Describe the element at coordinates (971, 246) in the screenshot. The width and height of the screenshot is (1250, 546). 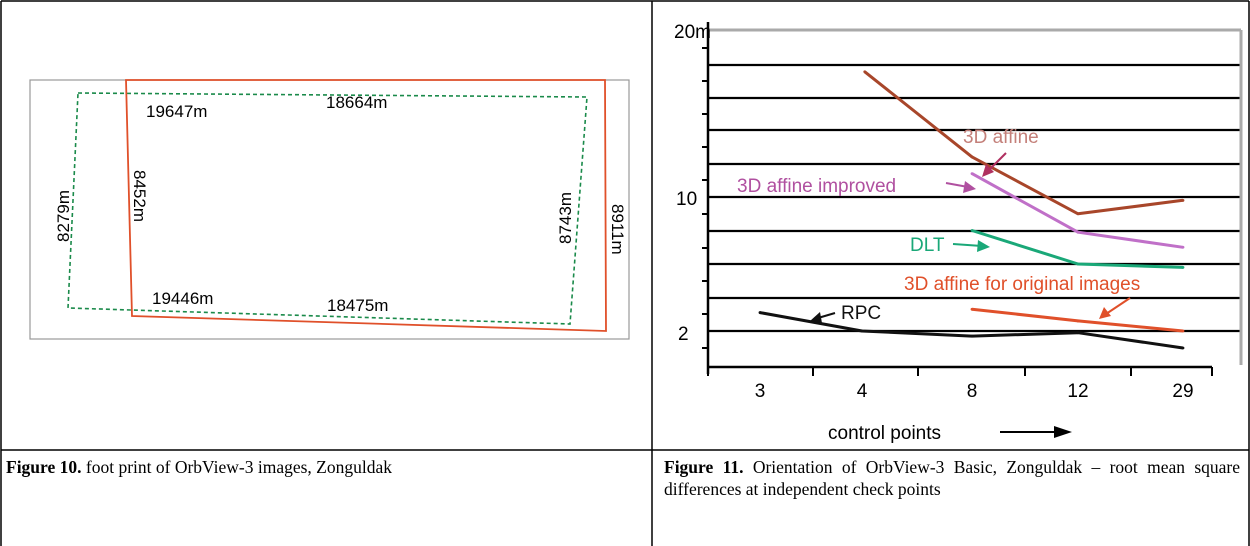
I see `arrow-dlt` at that location.